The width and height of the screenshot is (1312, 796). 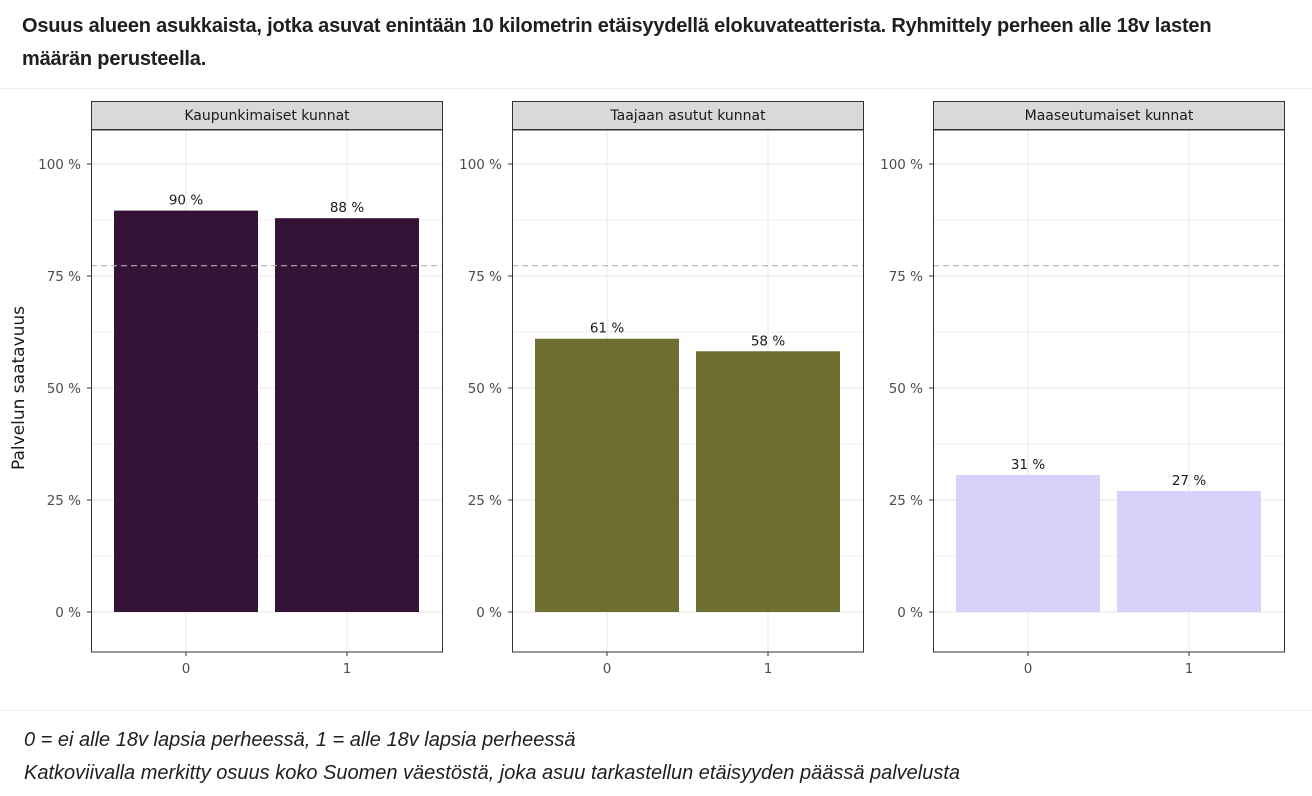 I want to click on panel-3-y-tick-label: 0 %, so click(x=910, y=613).